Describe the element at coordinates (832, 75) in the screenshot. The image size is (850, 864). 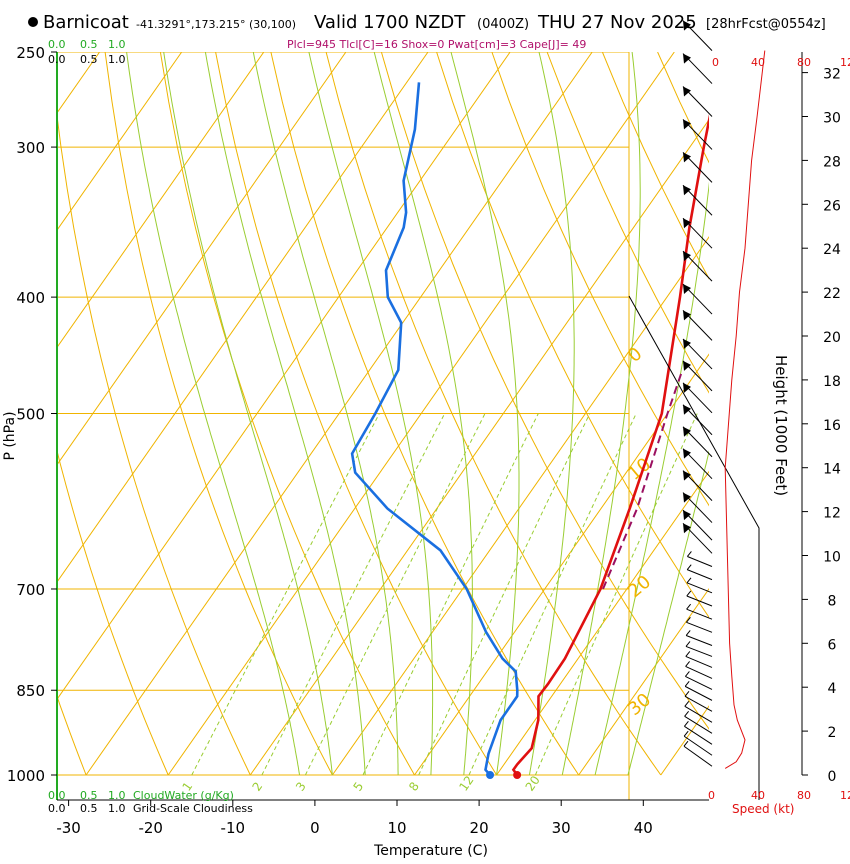
I see `height-tick-label-32: 32` at that location.